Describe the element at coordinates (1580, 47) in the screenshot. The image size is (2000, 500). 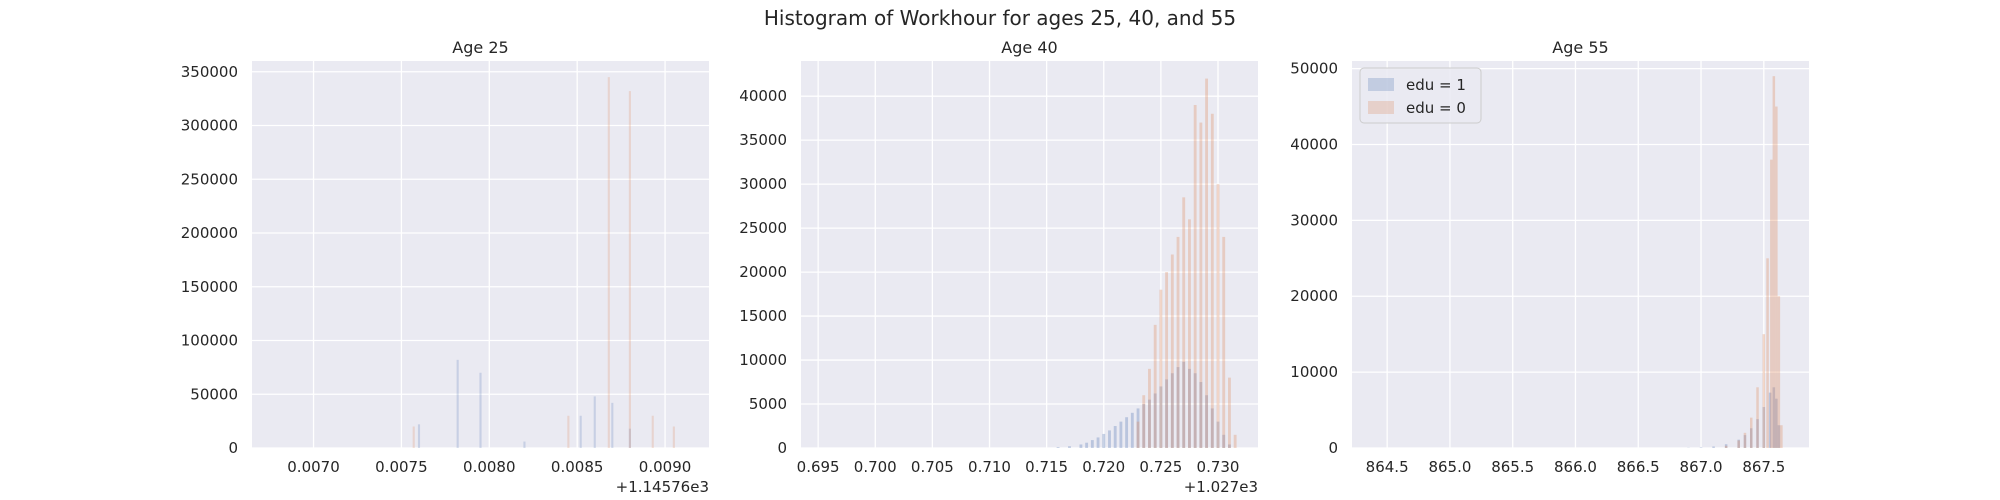
I see `panel-title: Age 55` at that location.